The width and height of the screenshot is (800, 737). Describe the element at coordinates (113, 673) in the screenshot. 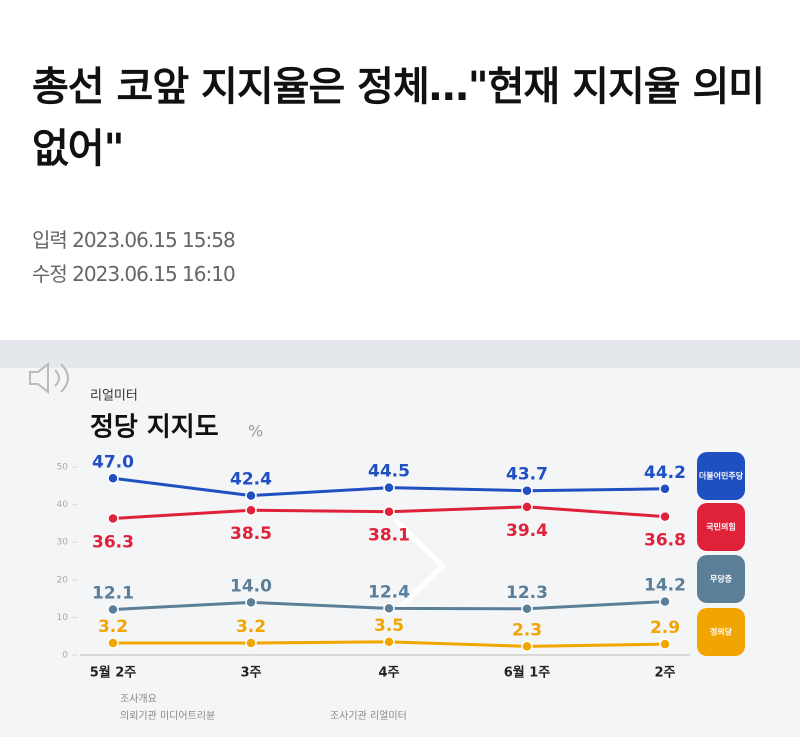

I see `x-tick-label: 5월 2주` at that location.